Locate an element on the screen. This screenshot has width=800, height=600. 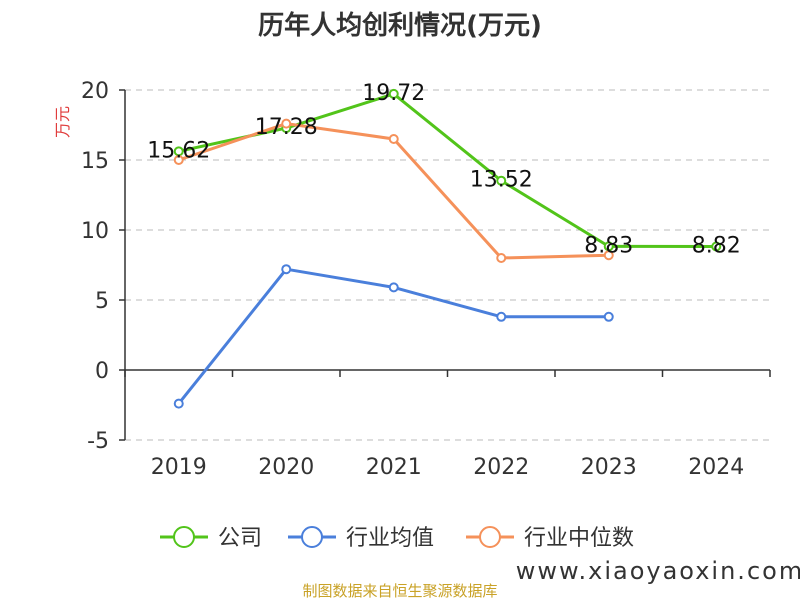
data-label: 15.62 is located at coordinates (178, 150).